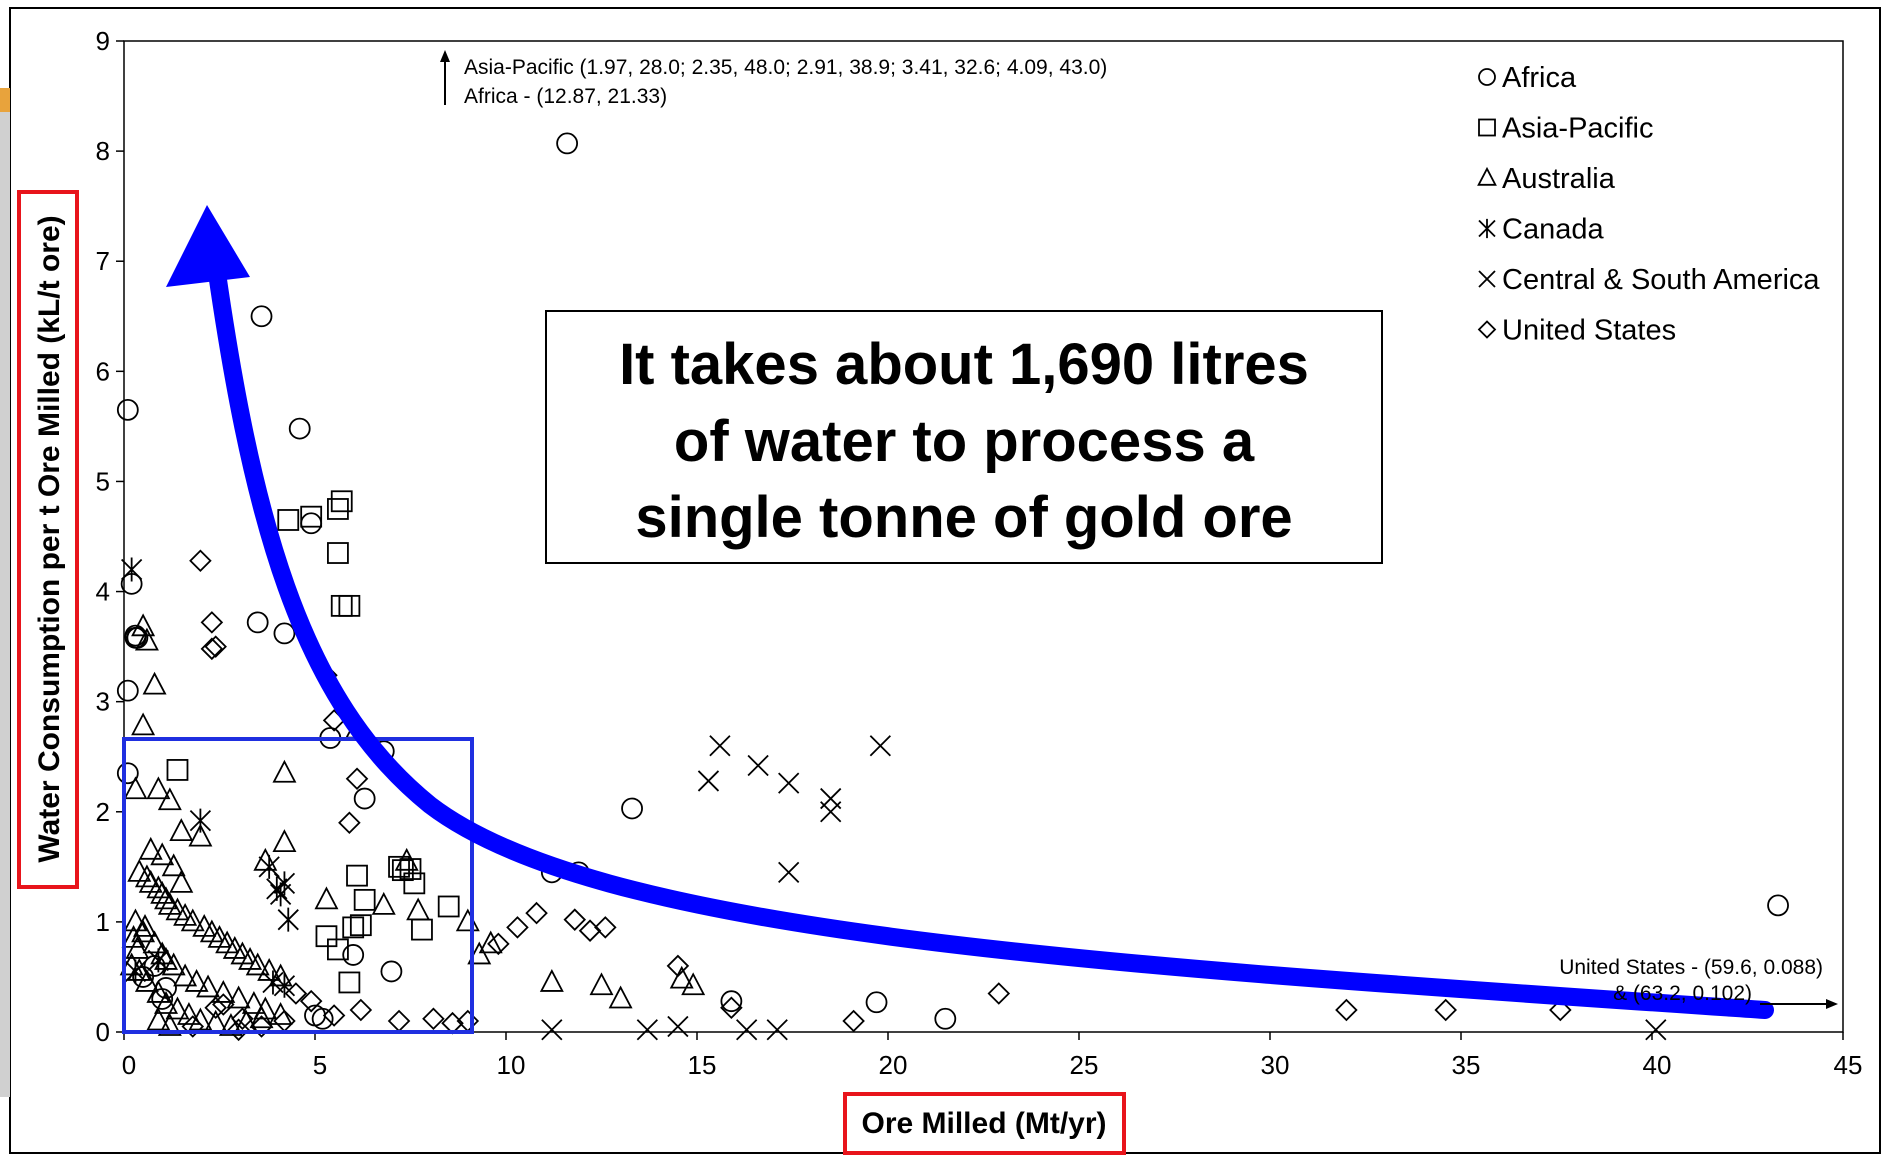 The height and width of the screenshot is (1158, 1890). Describe the element at coordinates (1487, 77) in the screenshot. I see `legend-marker-africa` at that location.